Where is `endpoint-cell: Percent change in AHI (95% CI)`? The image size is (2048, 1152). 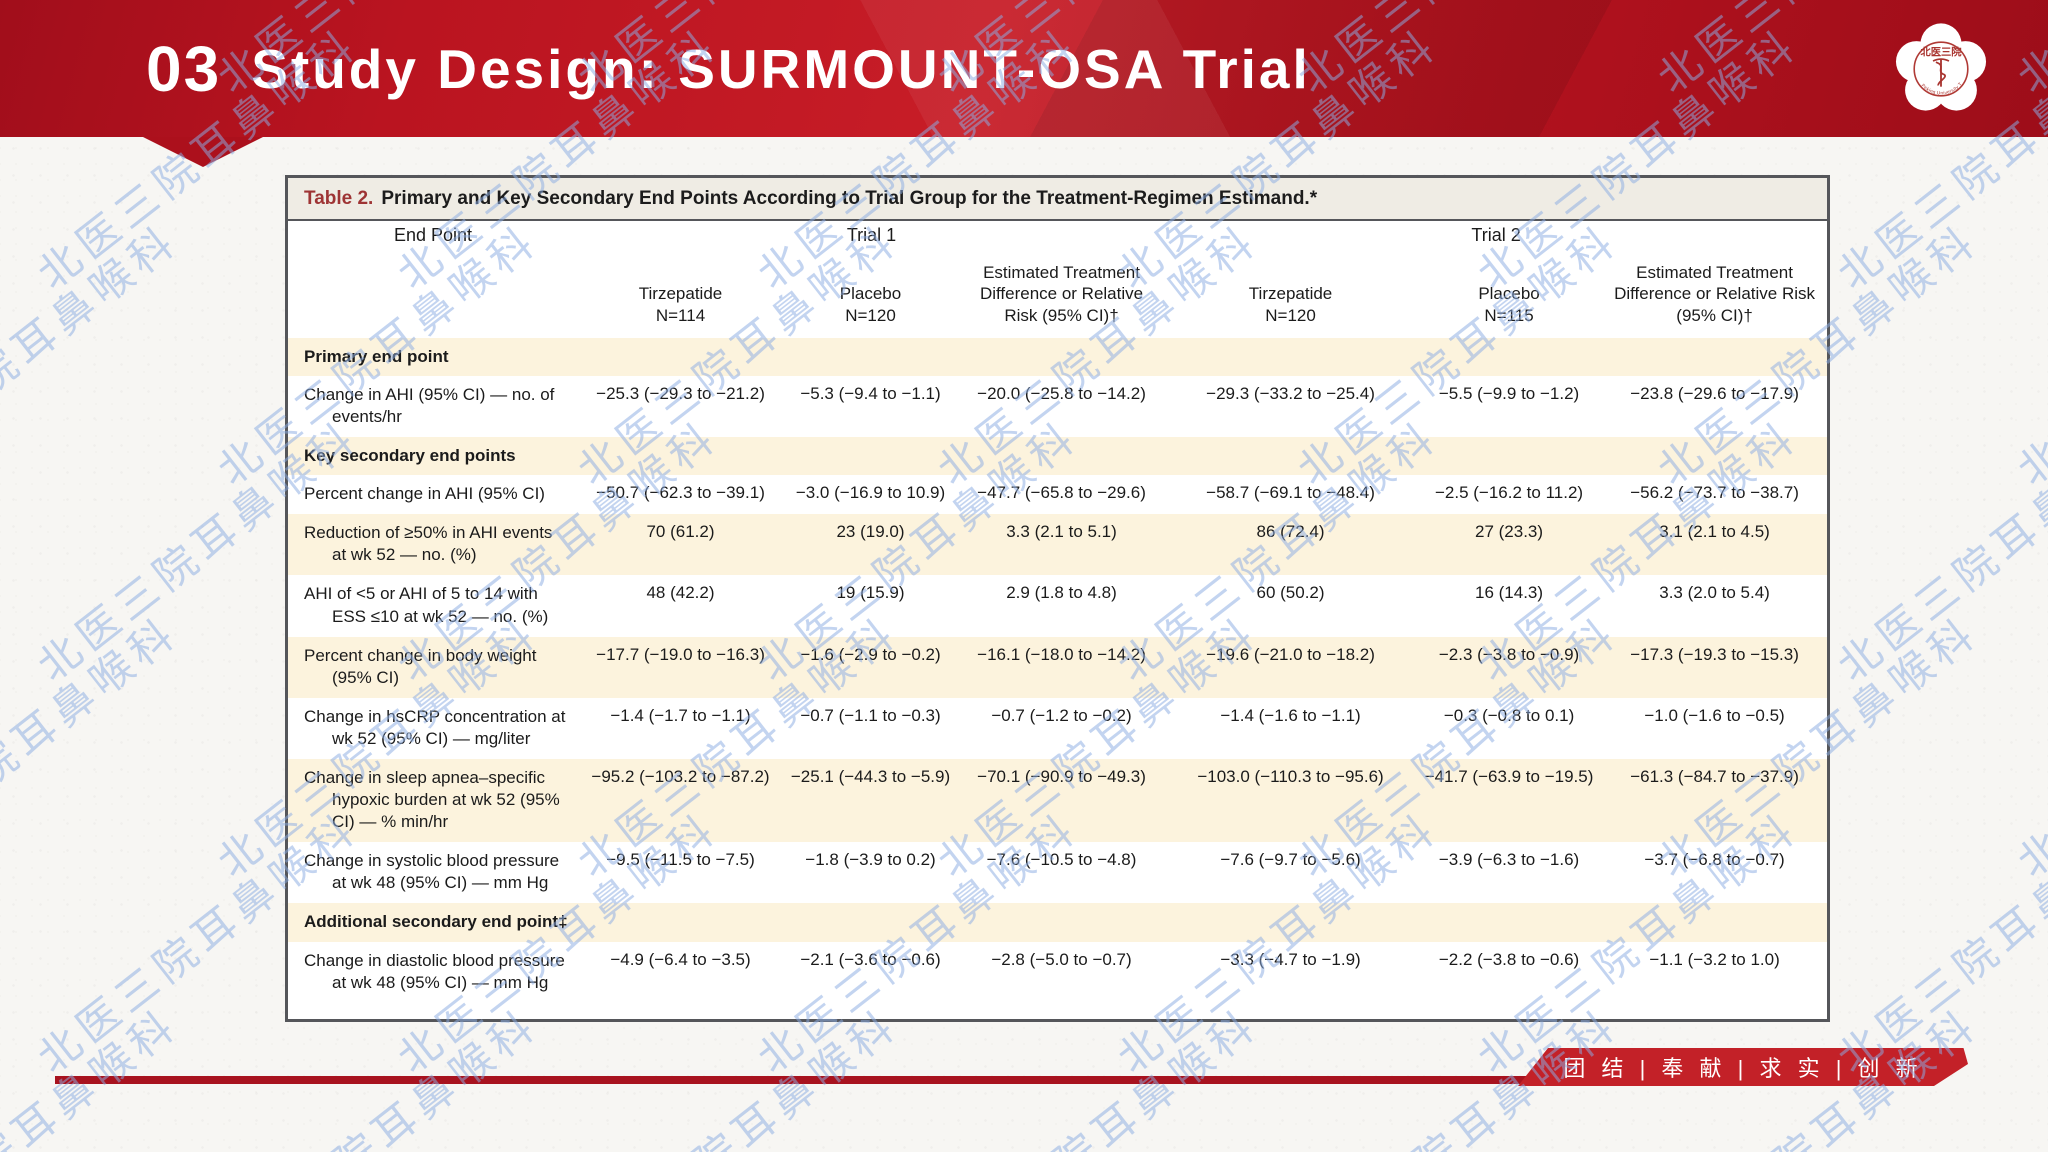
endpoint-cell: Percent change in AHI (95% CI) is located at coordinates (424, 494).